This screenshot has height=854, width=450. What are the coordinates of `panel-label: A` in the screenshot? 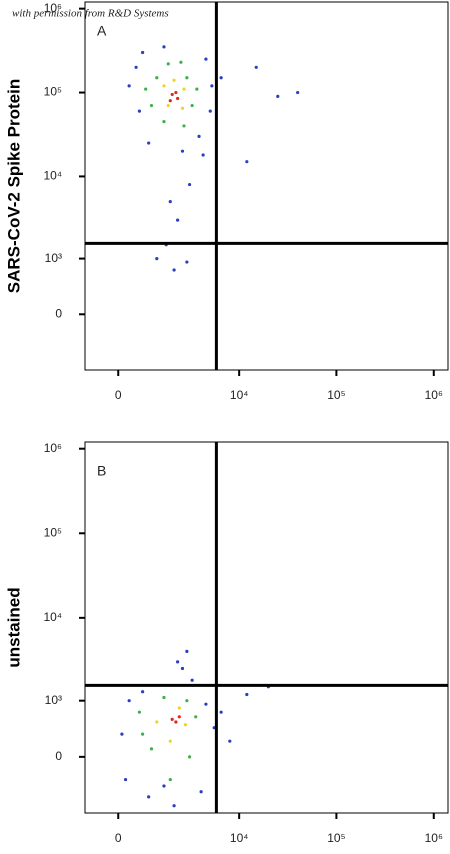 It's located at (102, 31).